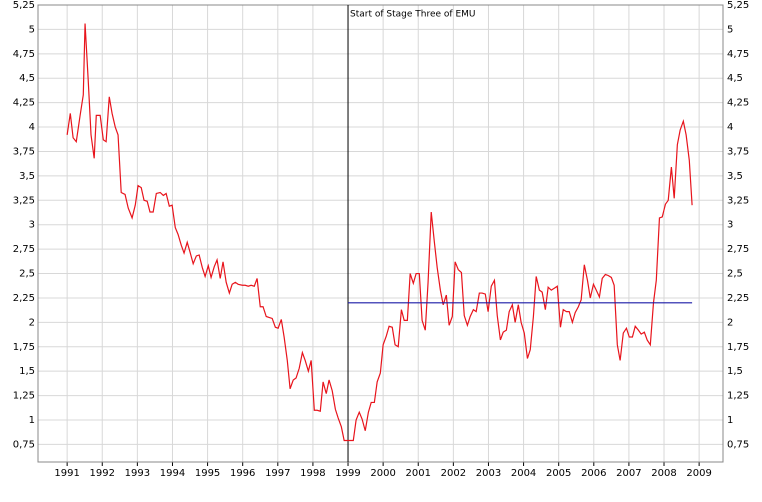 This screenshot has width=762, height=502. I want to click on y-tick-label: 4, so click(32, 127).